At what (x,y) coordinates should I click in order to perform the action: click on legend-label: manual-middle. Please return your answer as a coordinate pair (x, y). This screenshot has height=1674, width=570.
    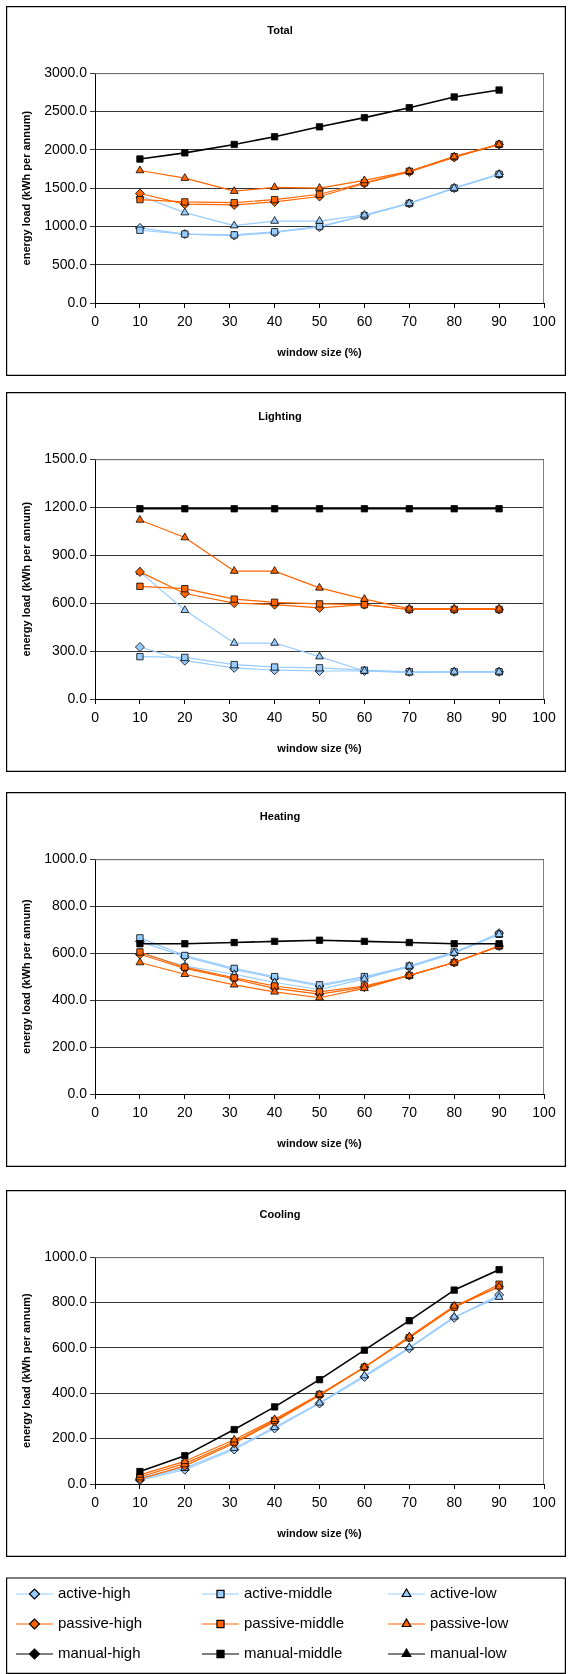
    Looking at the image, I should click on (293, 1653).